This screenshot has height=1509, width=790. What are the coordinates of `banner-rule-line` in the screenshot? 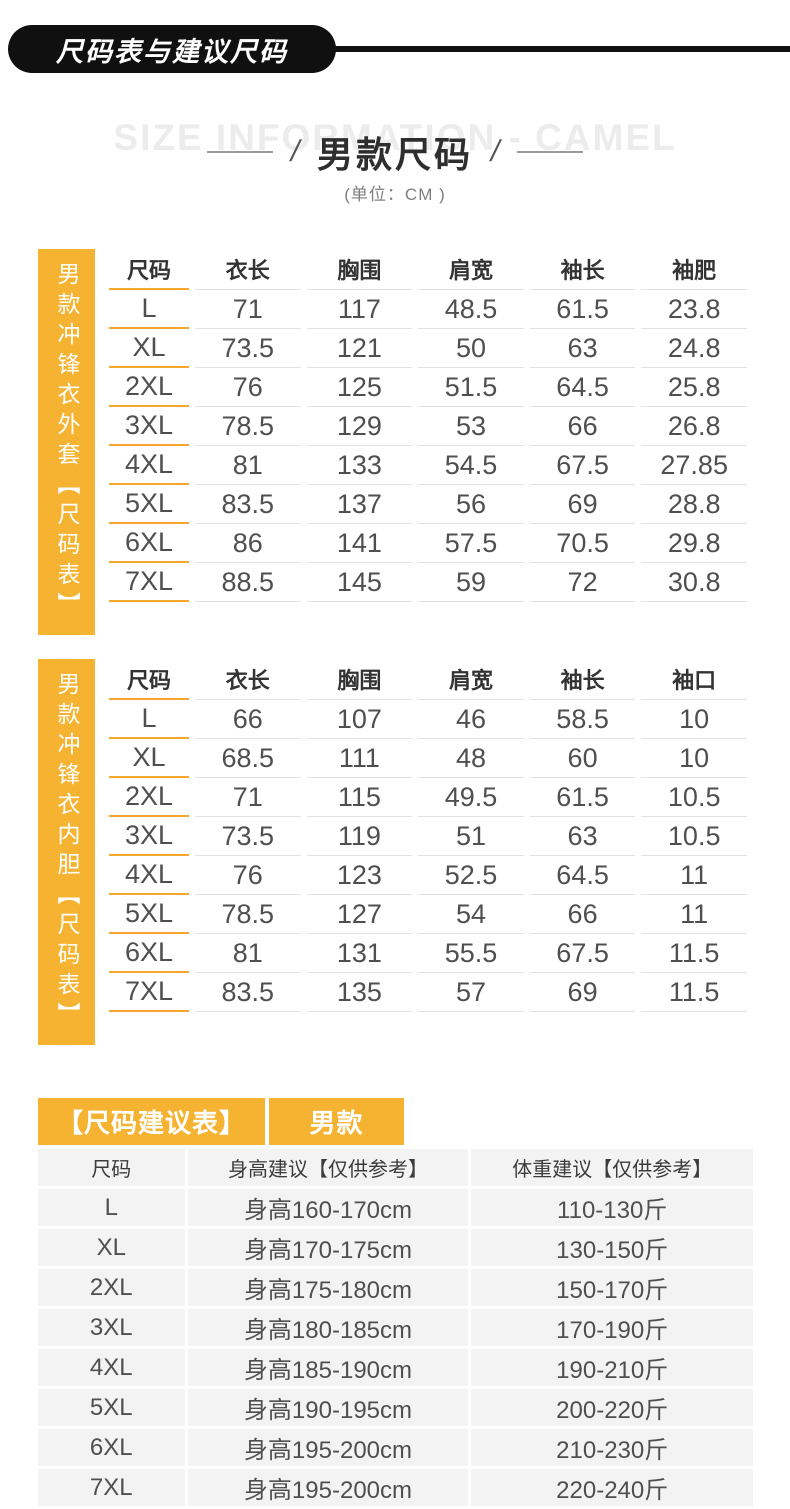 It's located at (550, 49).